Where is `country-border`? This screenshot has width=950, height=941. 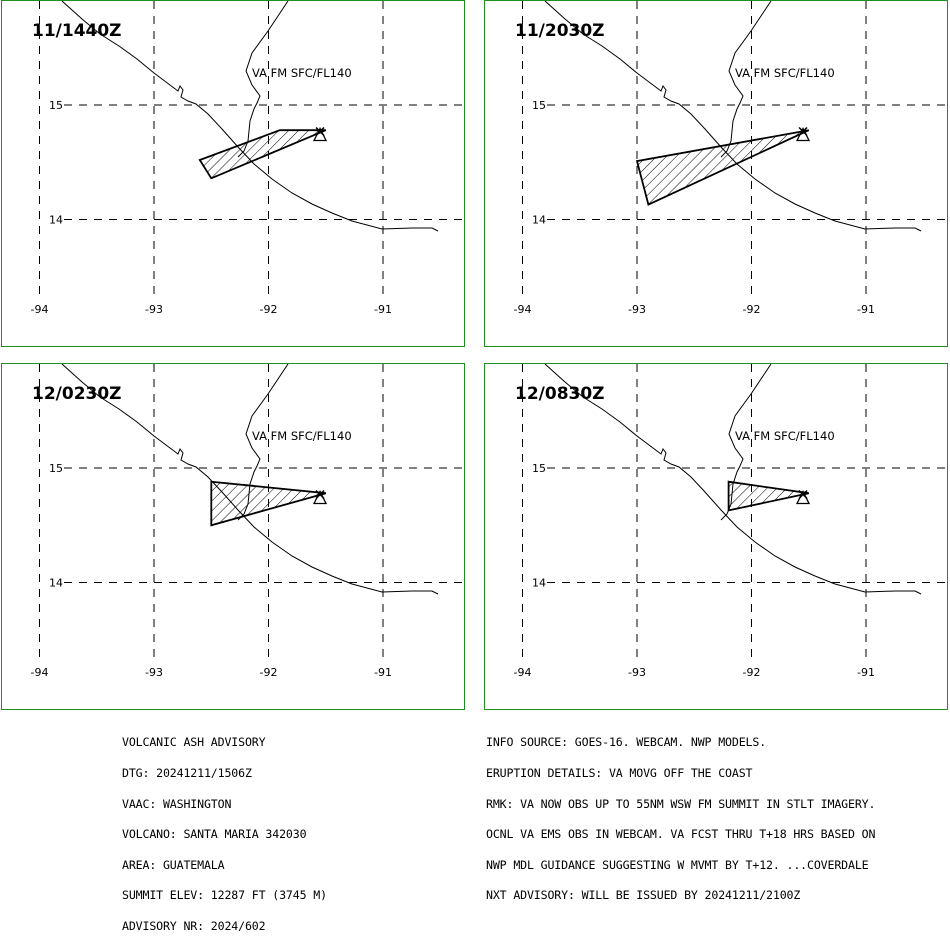
country-border is located at coordinates (746, 79).